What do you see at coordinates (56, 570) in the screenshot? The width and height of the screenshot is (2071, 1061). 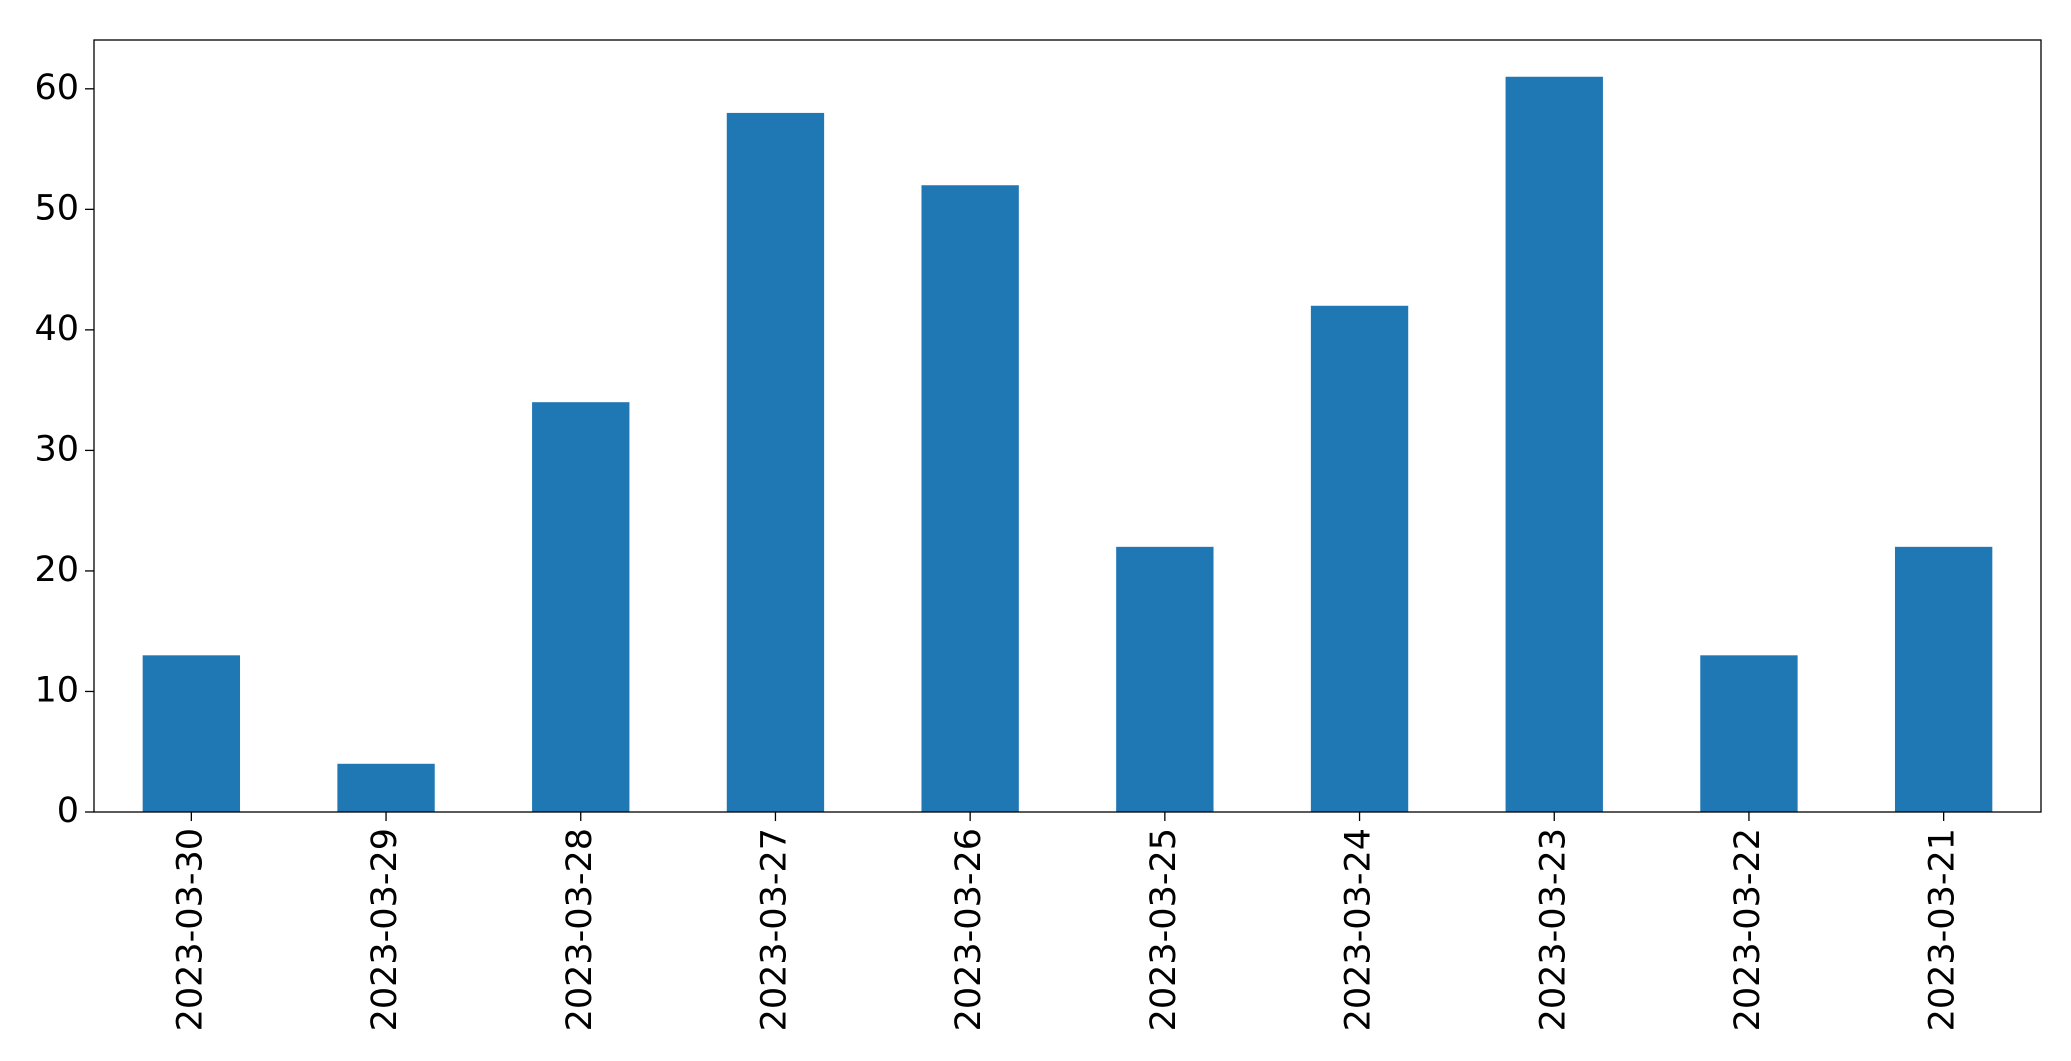 I see `y-tick-label: 20` at bounding box center [56, 570].